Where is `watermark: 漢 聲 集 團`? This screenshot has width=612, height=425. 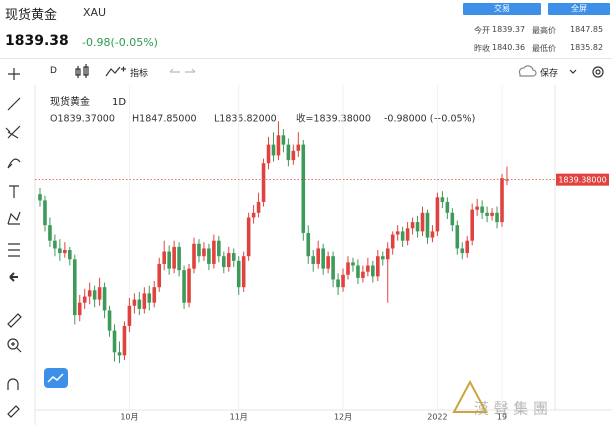
watermark: 漢 聲 集 團 is located at coordinates (511, 409).